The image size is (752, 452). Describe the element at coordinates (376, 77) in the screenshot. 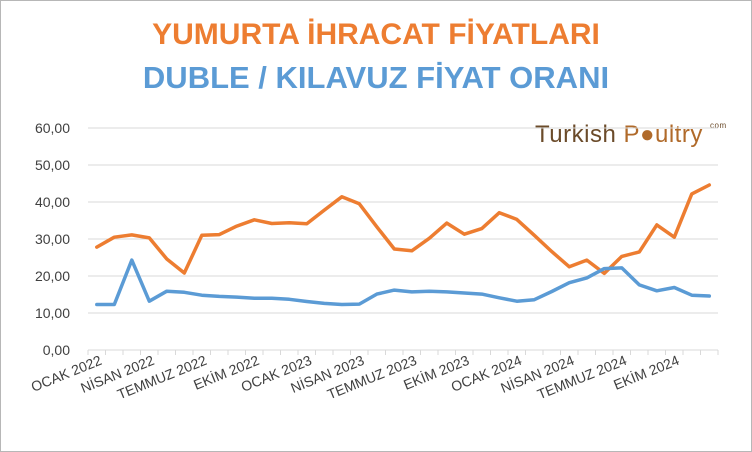

I see `chart-title-line2: DUBLE / KILAVUZ FİYAT ORANI` at that location.